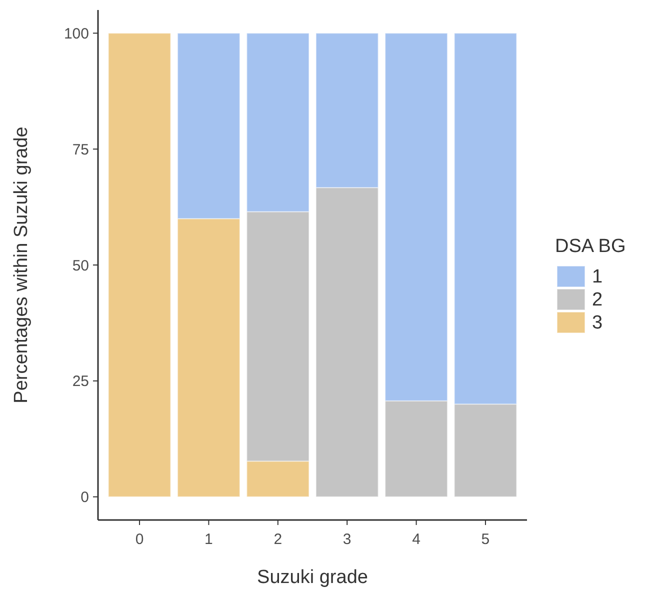 The height and width of the screenshot is (596, 659). Describe the element at coordinates (139, 539) in the screenshot. I see `x-tick-label: 0` at that location.